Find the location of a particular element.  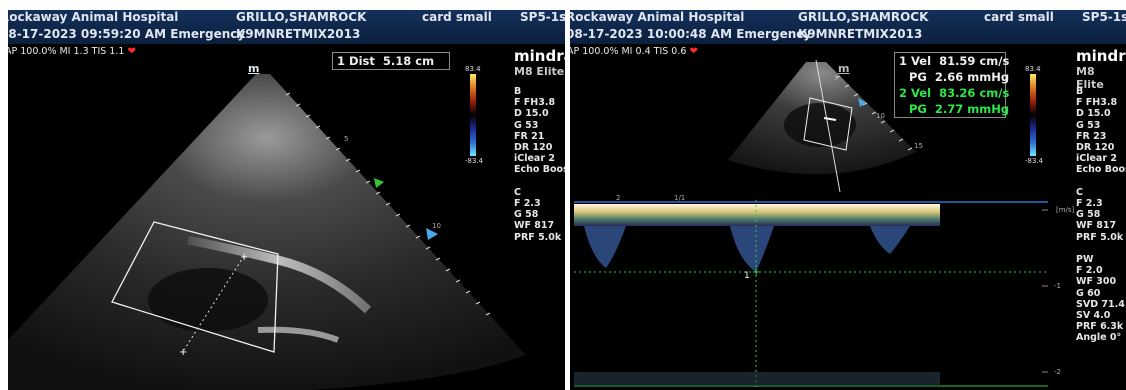

meas-2-pg-label: PG is located at coordinates (918, 109).